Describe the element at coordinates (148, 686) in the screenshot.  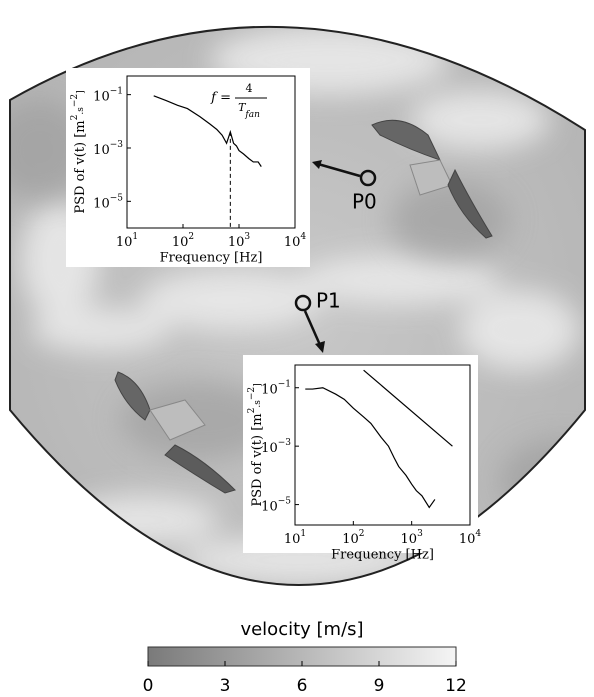
I see `colorbar-tick-label: 0` at that location.